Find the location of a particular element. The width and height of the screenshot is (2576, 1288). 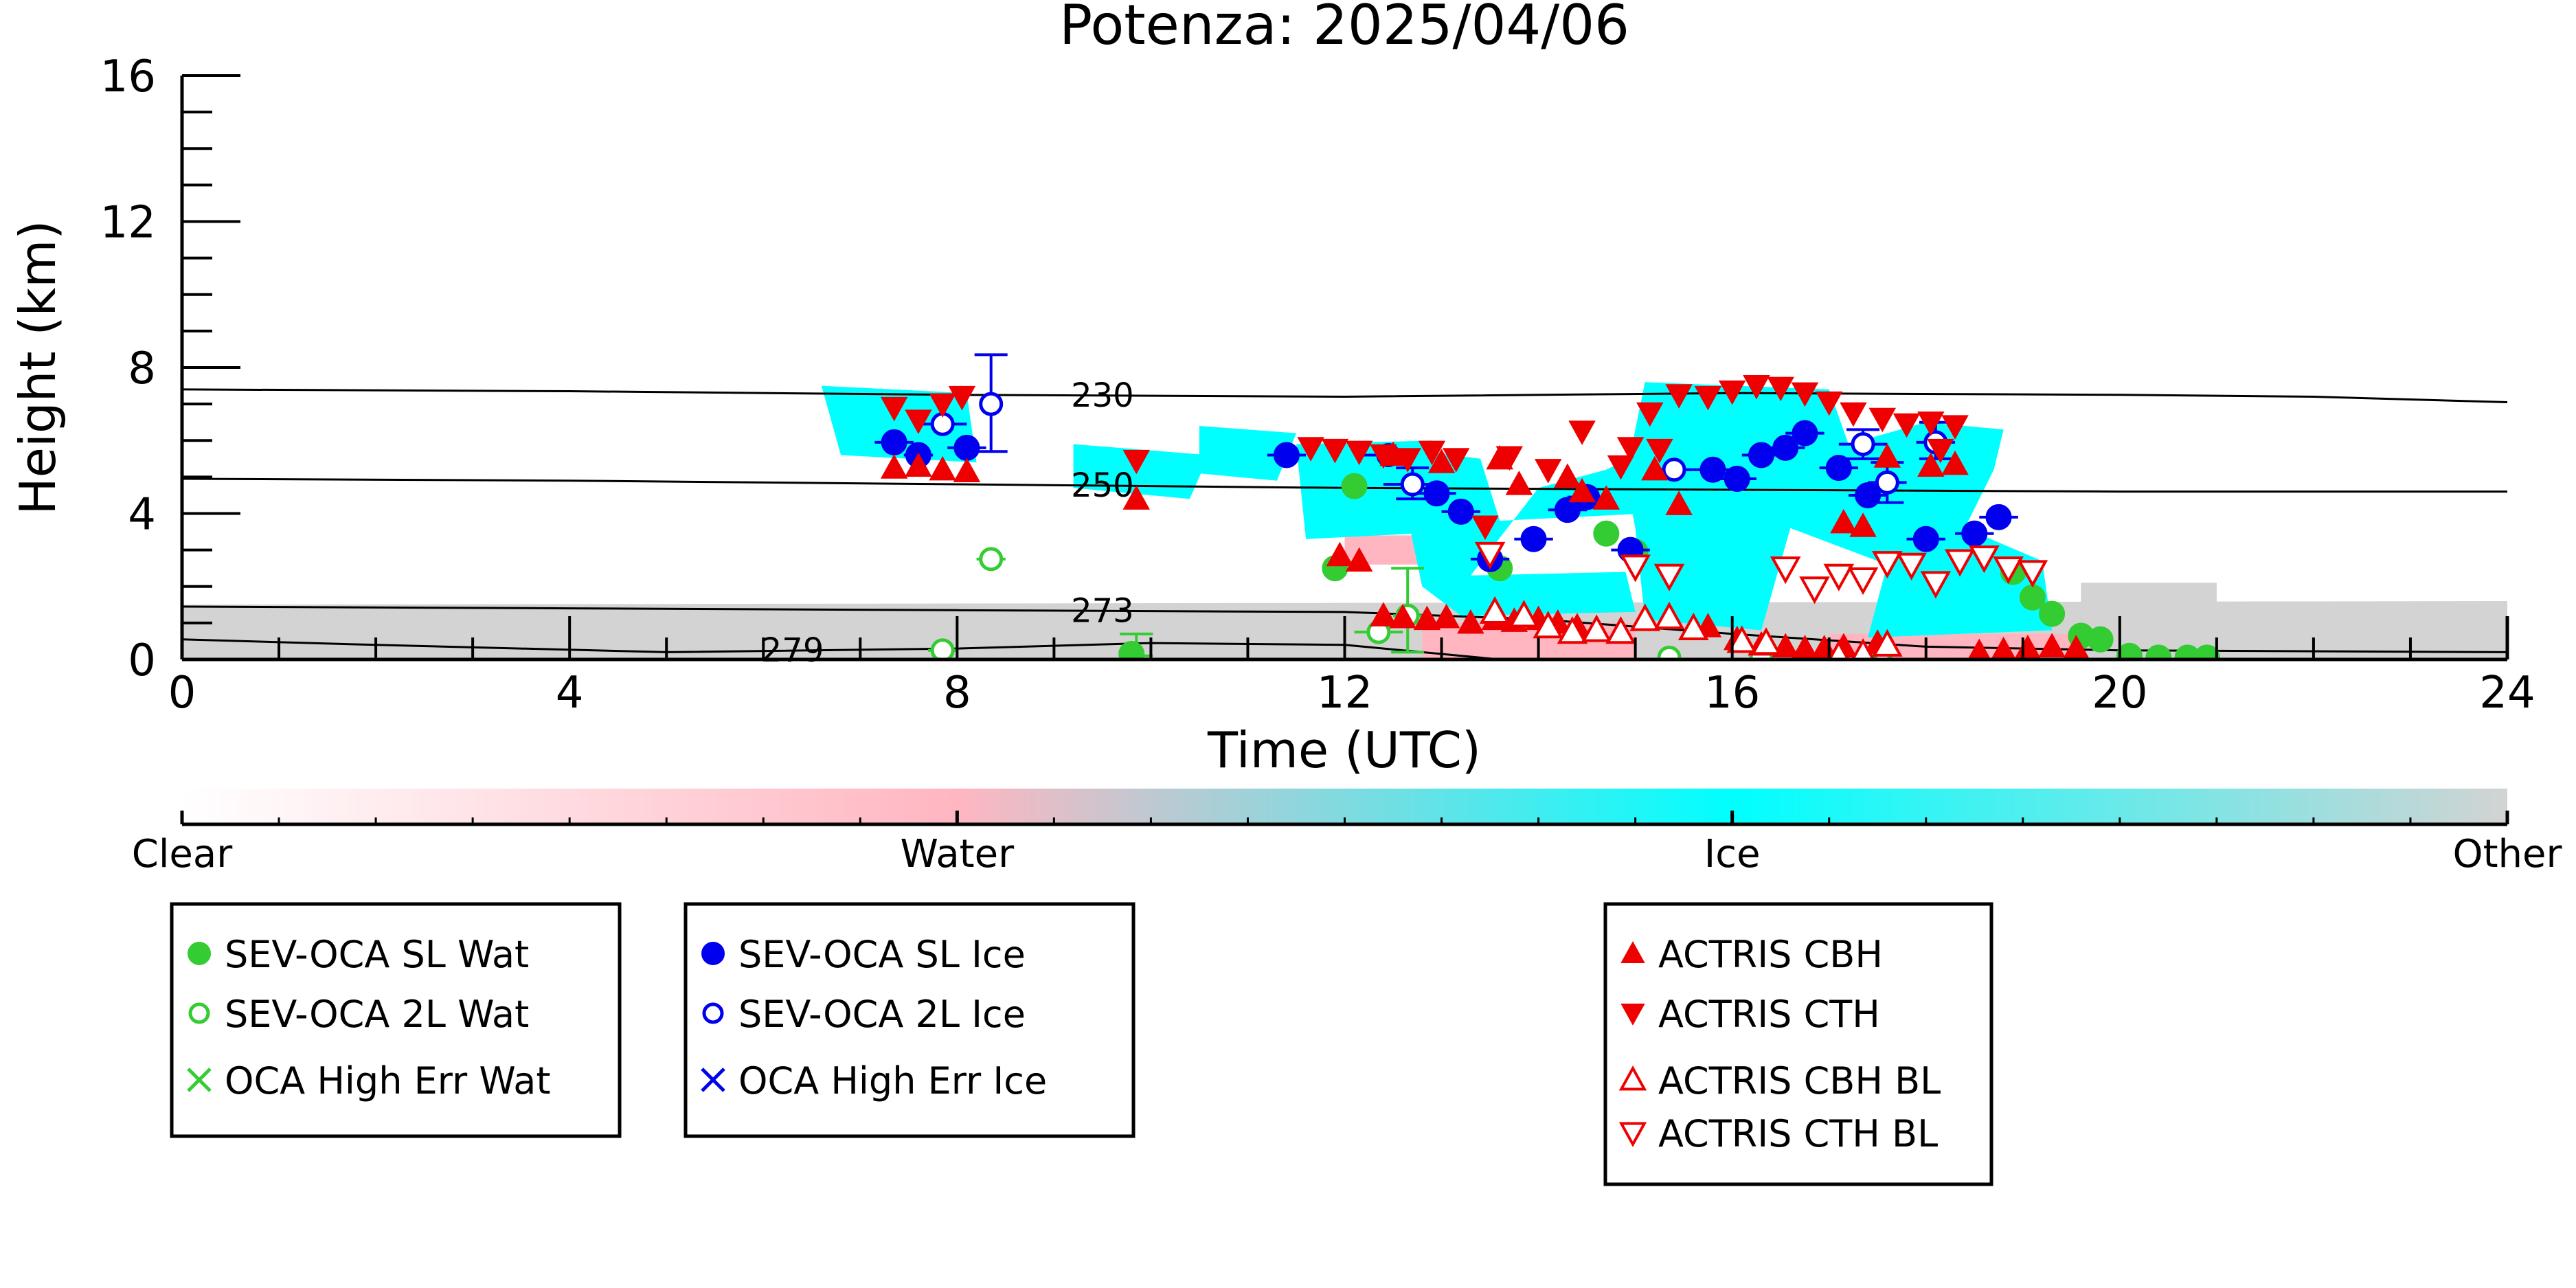

legend-marker-actris-cbh is located at coordinates (1632, 952).